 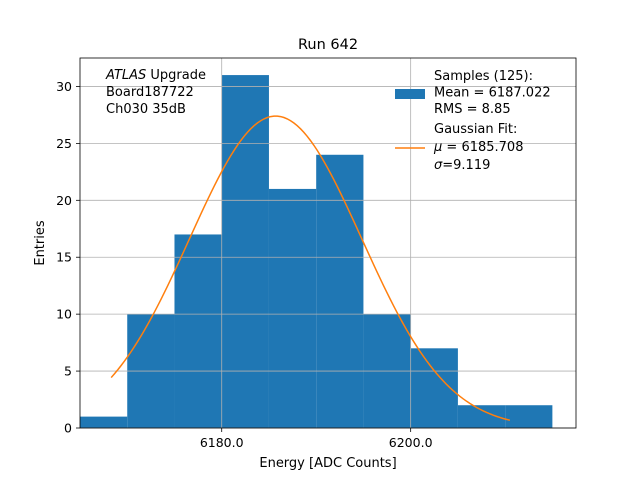 What do you see at coordinates (68, 428) in the screenshot?
I see `y-tick-label: 0` at bounding box center [68, 428].